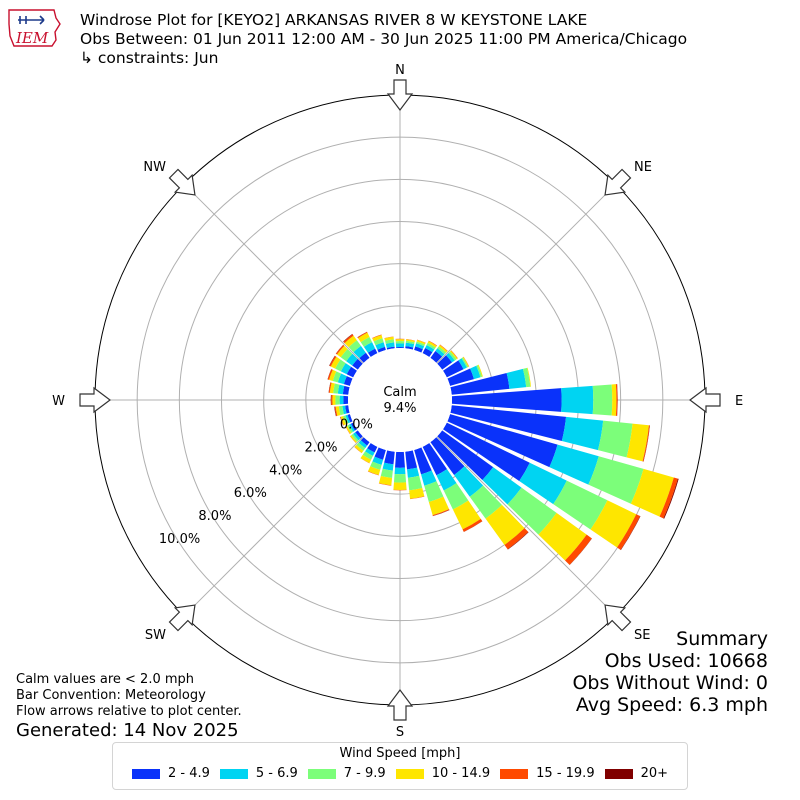 The width and height of the screenshot is (800, 800). I want to click on legend-item: 5 - 6.9, so click(258, 773).